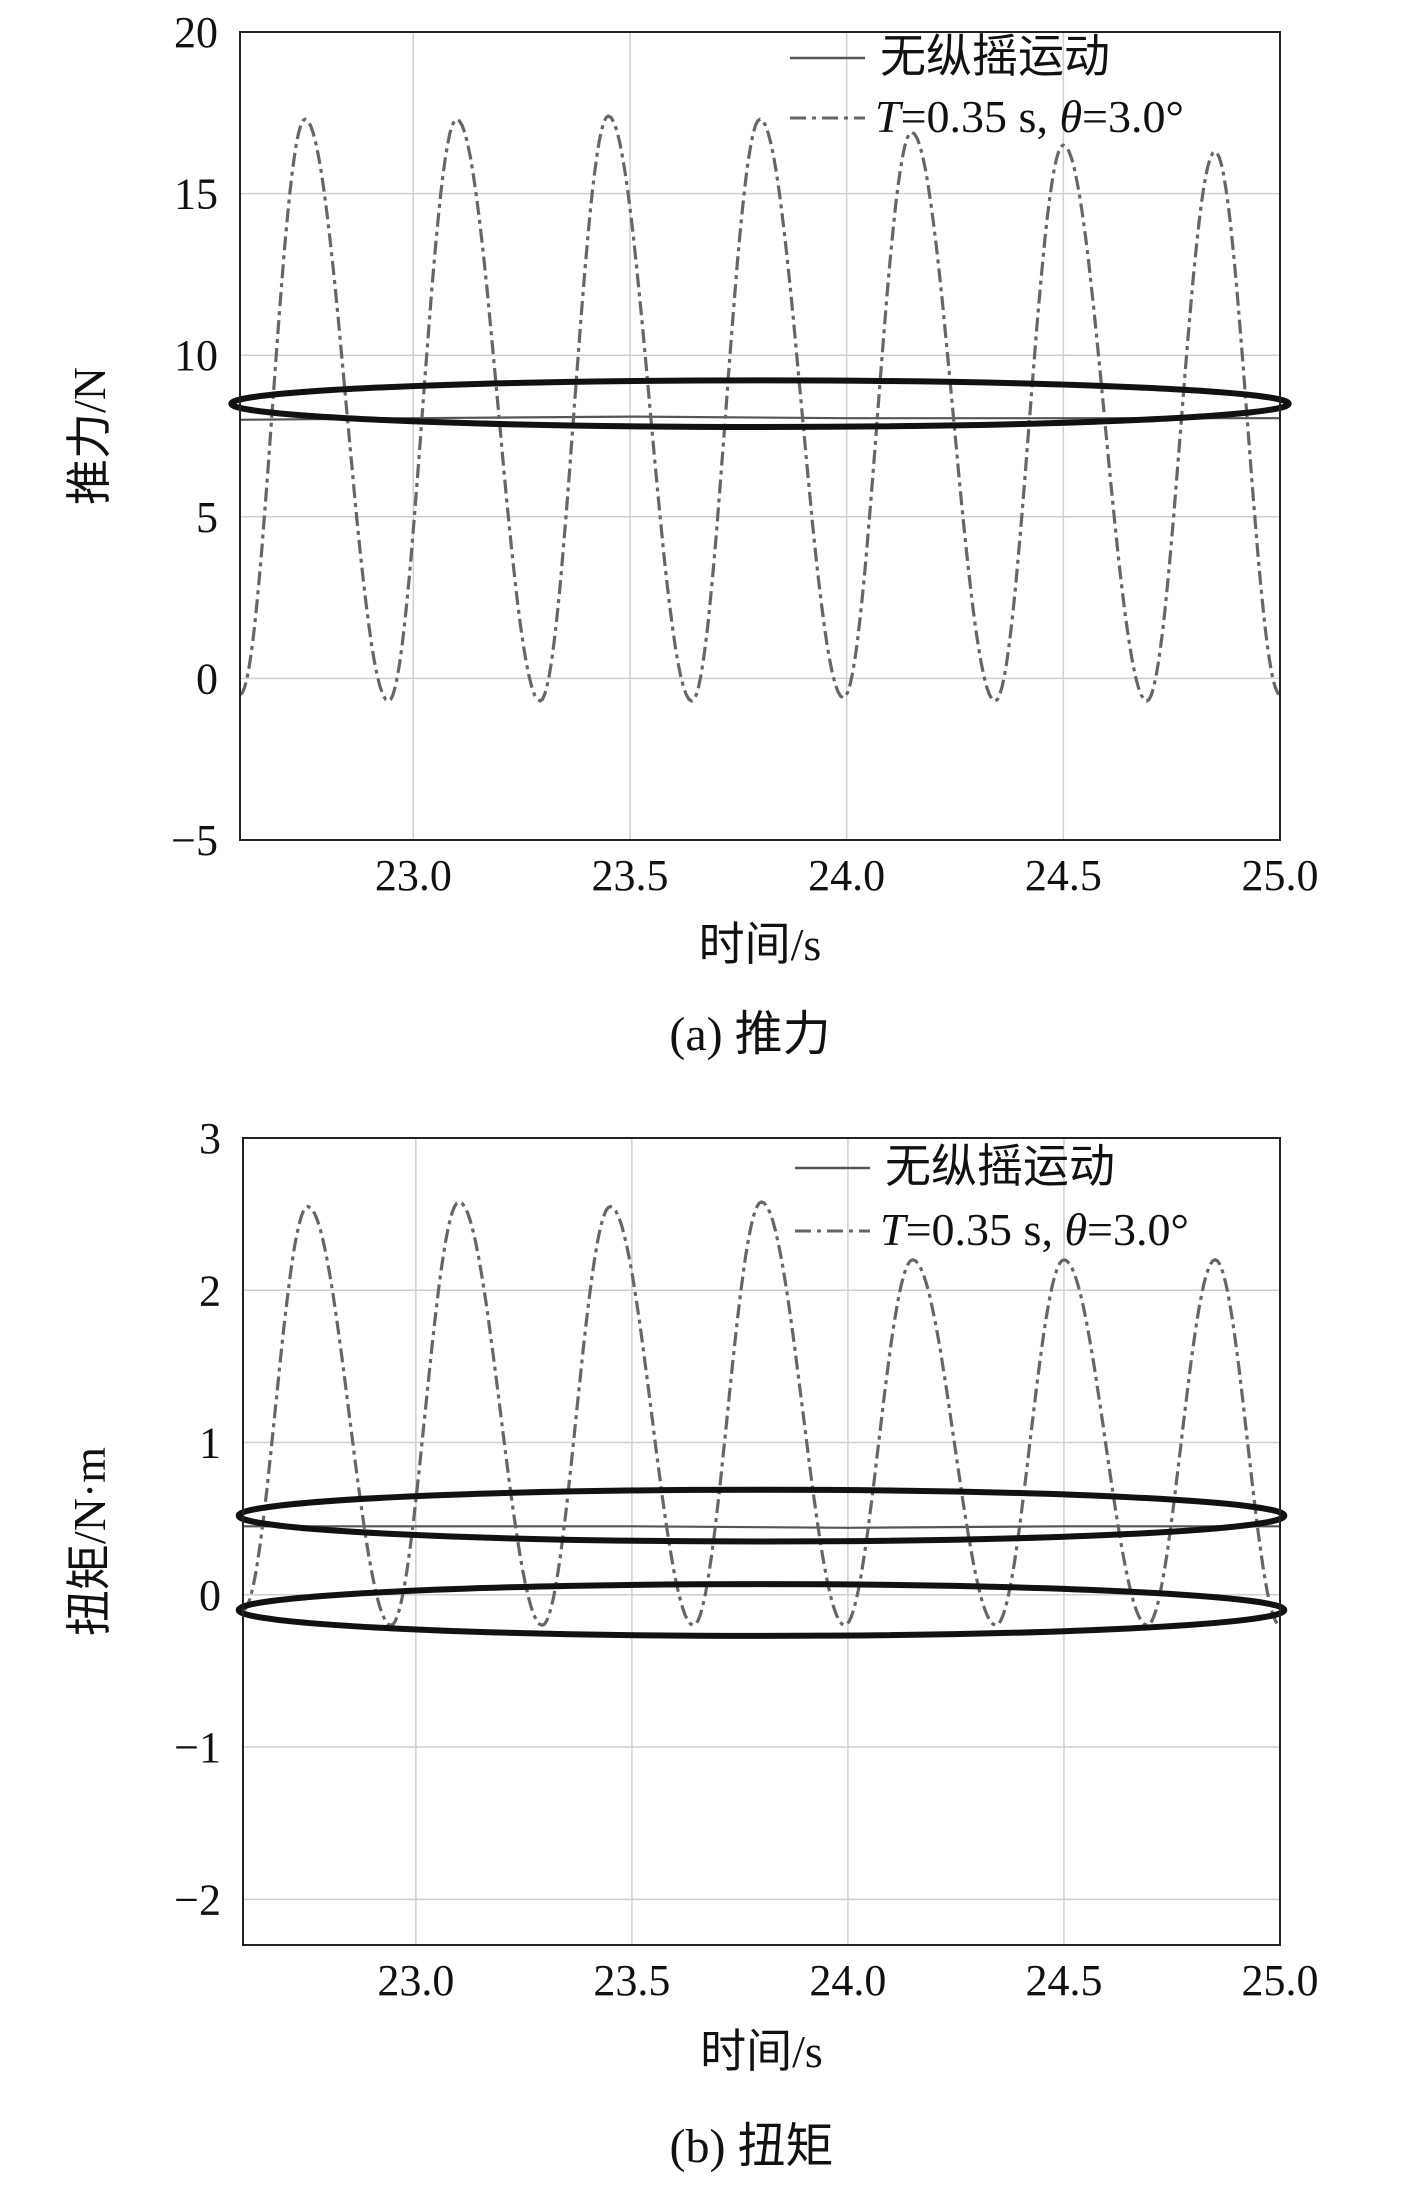 The width and height of the screenshot is (1417, 2199). Describe the element at coordinates (210, 1138) in the screenshot. I see `y-tick-label: 3` at that location.